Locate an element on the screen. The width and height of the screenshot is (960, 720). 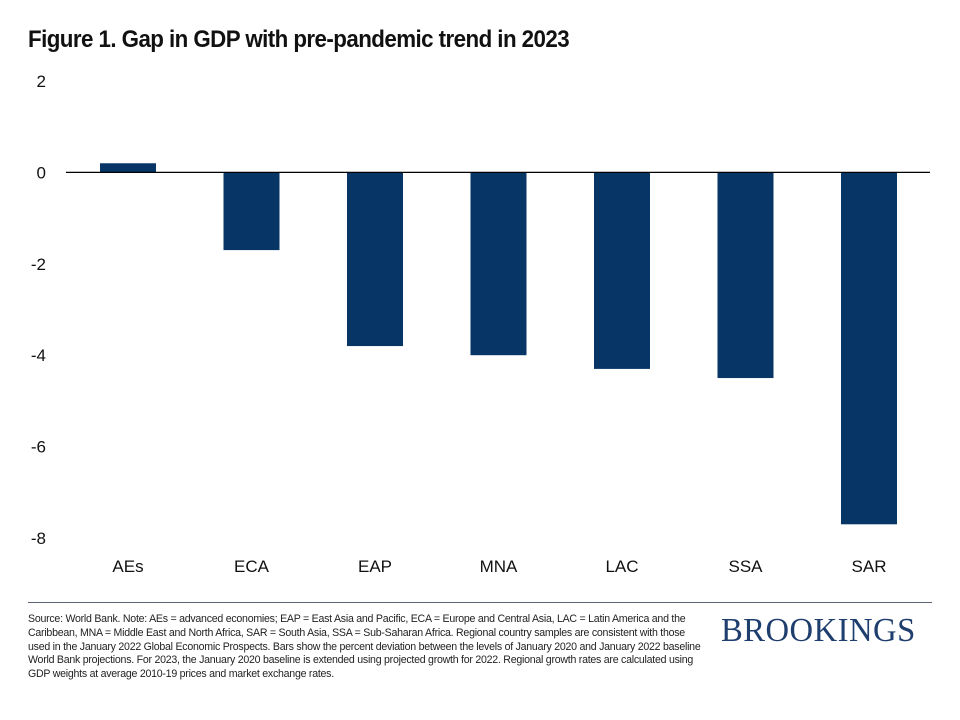
x-tick-label: ECA is located at coordinates (252, 566).